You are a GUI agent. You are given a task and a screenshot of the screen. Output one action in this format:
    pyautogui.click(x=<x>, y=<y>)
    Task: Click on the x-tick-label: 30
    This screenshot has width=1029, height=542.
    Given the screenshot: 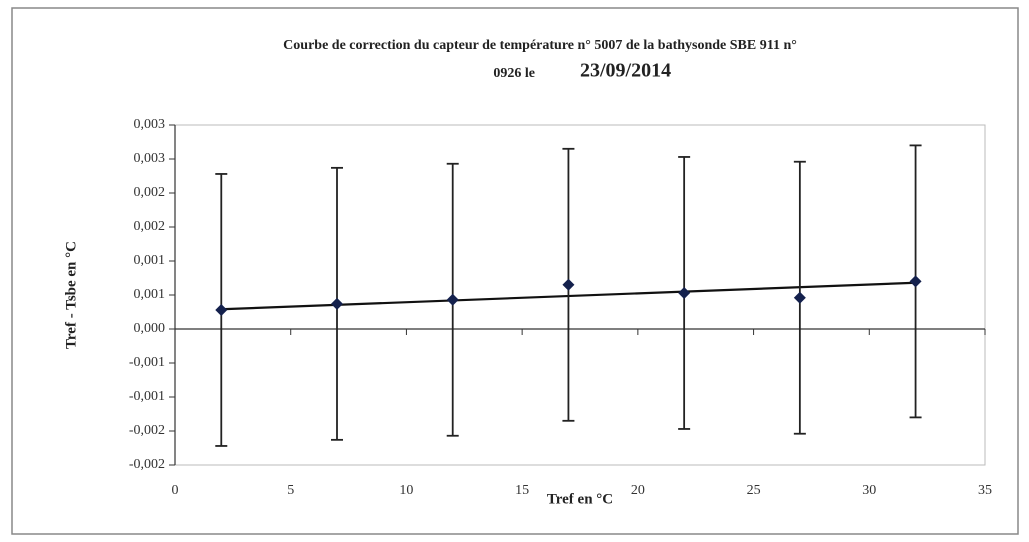 What is the action you would take?
    pyautogui.click(x=869, y=490)
    